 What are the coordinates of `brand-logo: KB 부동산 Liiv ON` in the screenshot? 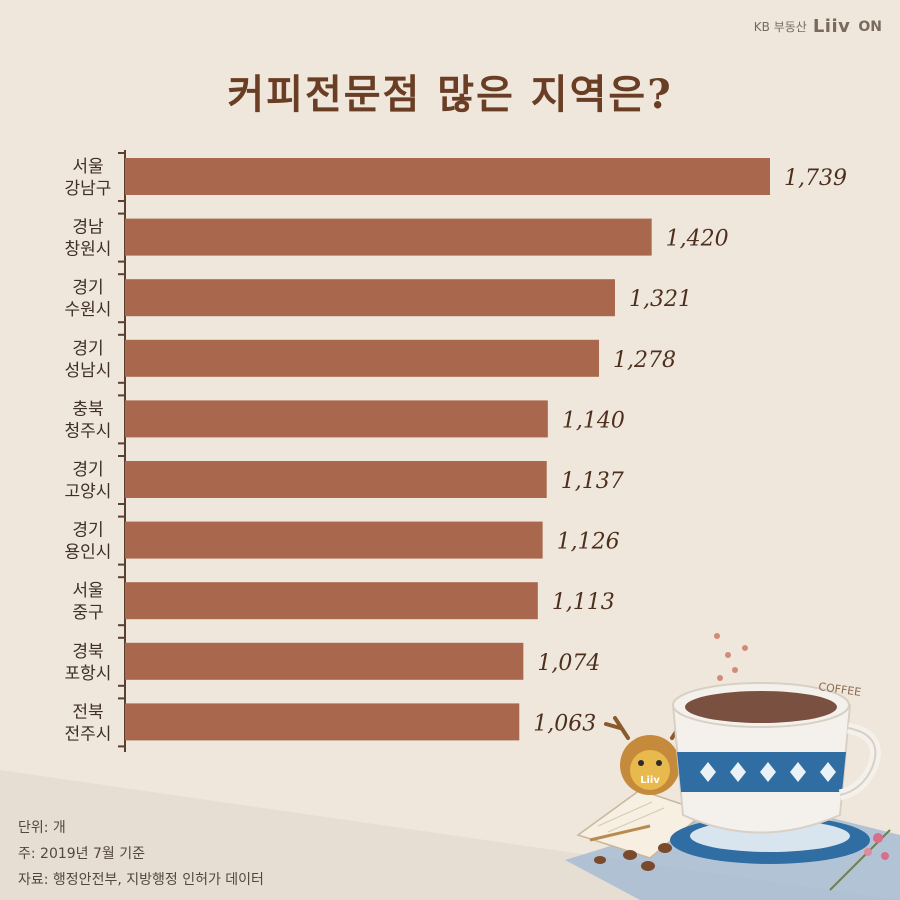 It's located at (818, 26).